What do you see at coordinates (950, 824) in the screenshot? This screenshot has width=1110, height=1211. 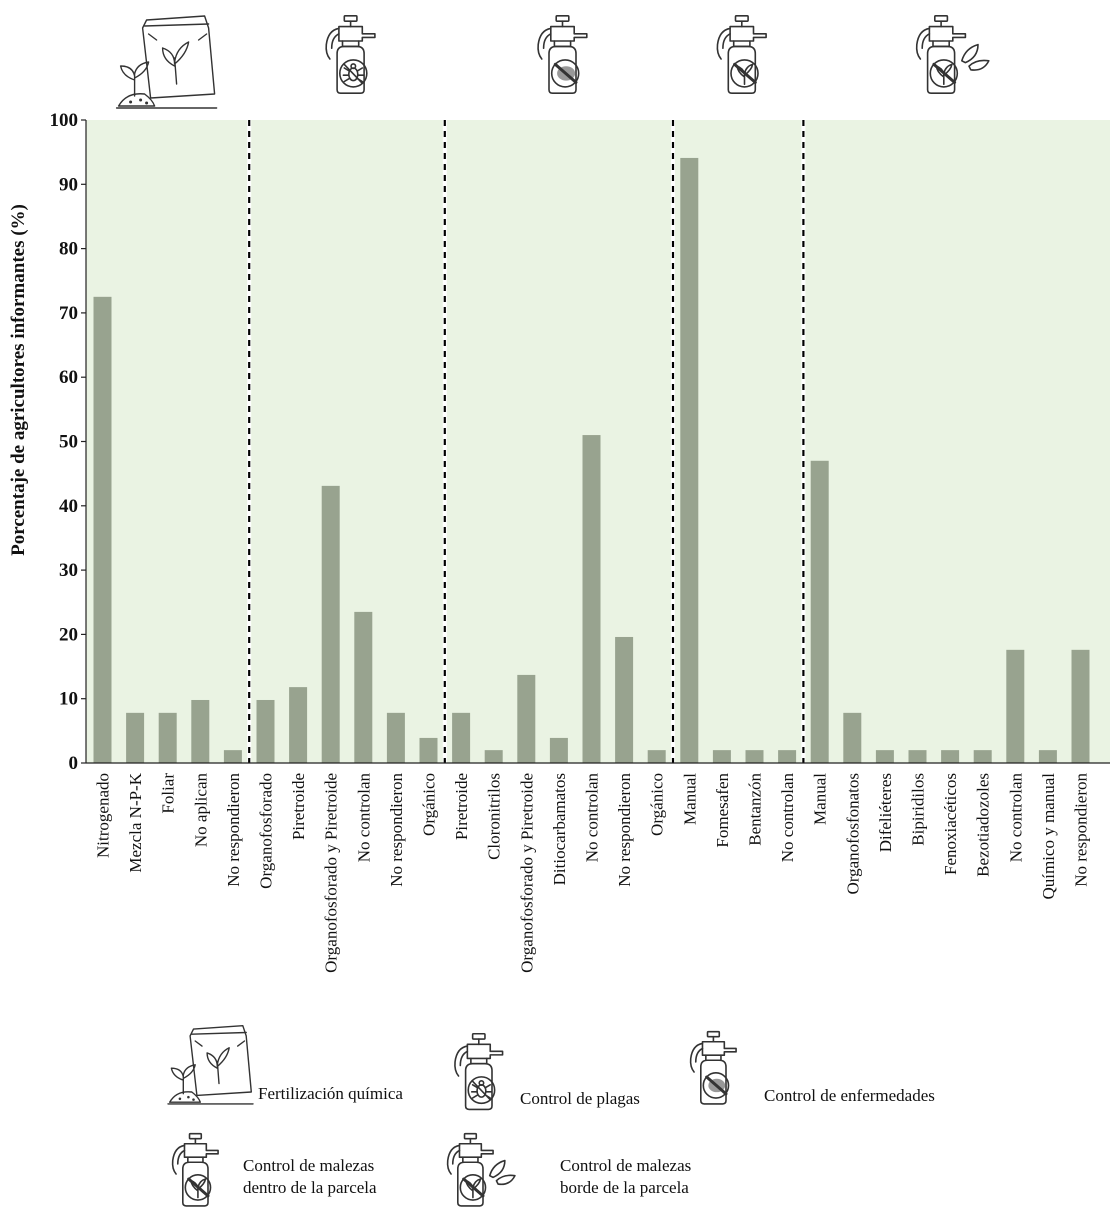 I see `x-tick-label: Fenoxiacéticos` at bounding box center [950, 824].